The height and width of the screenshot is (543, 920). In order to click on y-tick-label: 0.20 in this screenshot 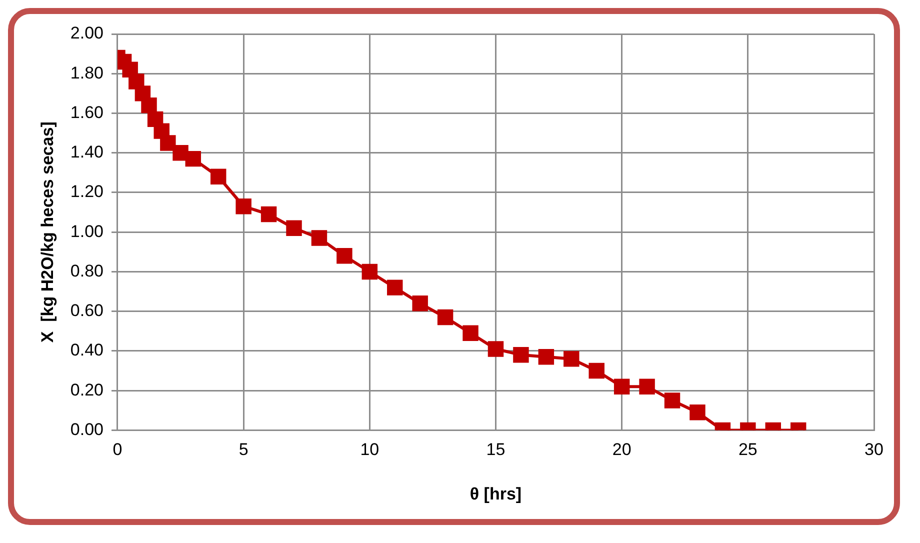, I will do `click(87, 390)`.